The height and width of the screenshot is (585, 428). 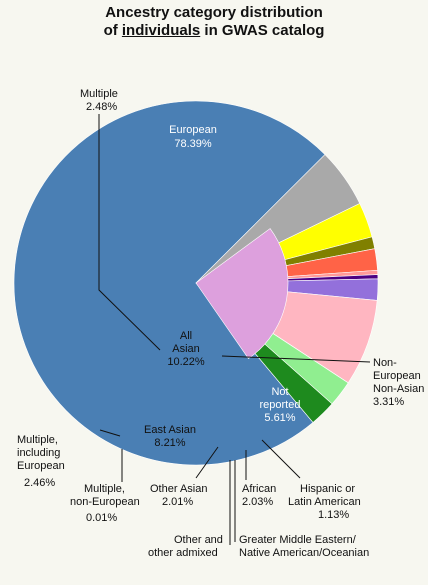 I want to click on label-greater-me-line1: Greater Middle Eastern/, so click(x=298, y=540).